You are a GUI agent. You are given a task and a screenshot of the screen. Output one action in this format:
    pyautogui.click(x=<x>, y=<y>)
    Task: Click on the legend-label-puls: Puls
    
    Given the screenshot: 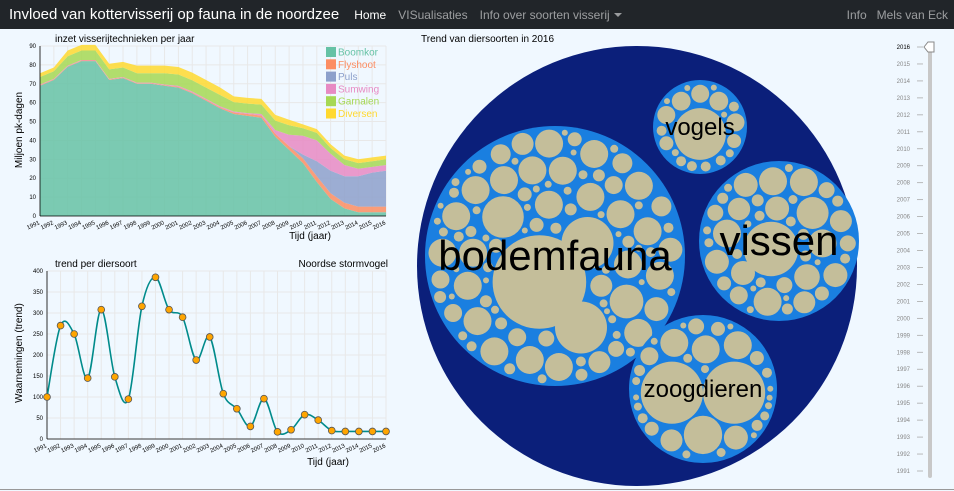 What is the action you would take?
    pyautogui.click(x=347, y=77)
    